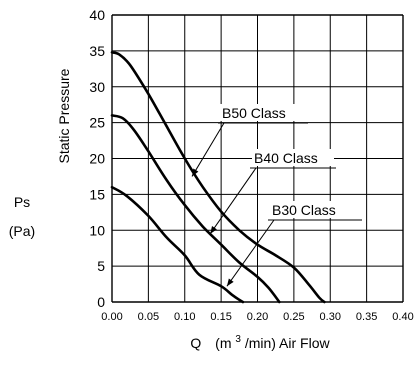 The height and width of the screenshot is (365, 416). I want to click on y-tick-label: 10, so click(97, 230).